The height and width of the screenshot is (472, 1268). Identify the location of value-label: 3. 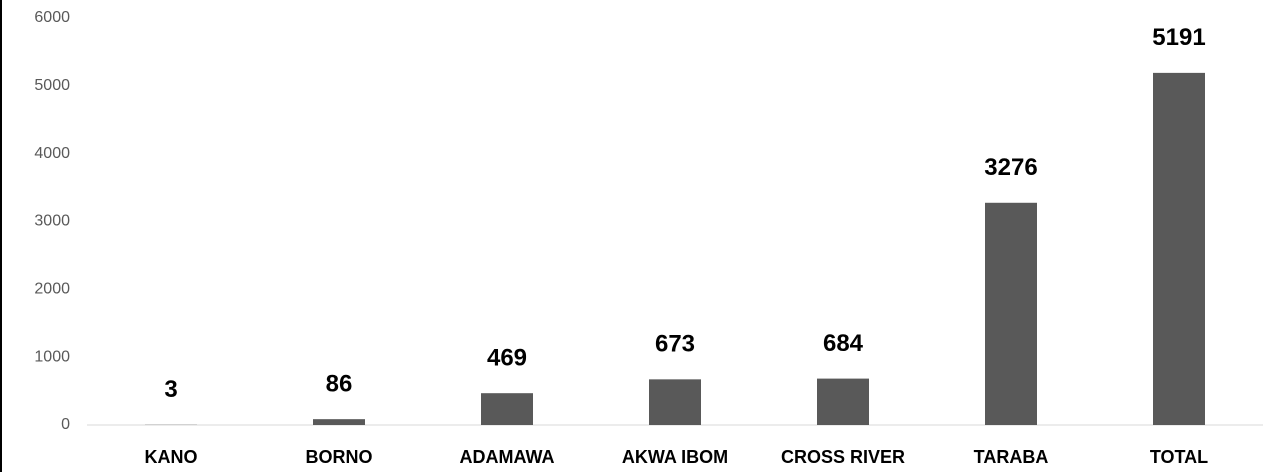
(170, 389).